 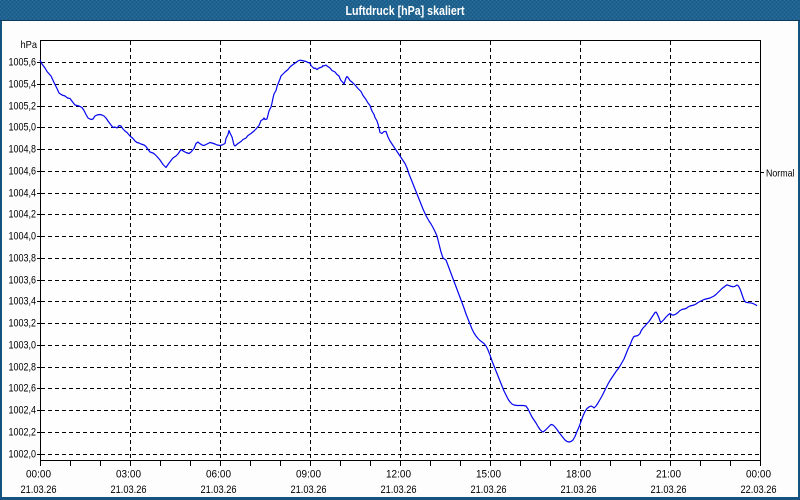 What do you see at coordinates (23, 215) in the screenshot?
I see `svg-text: 1004,2` at bounding box center [23, 215].